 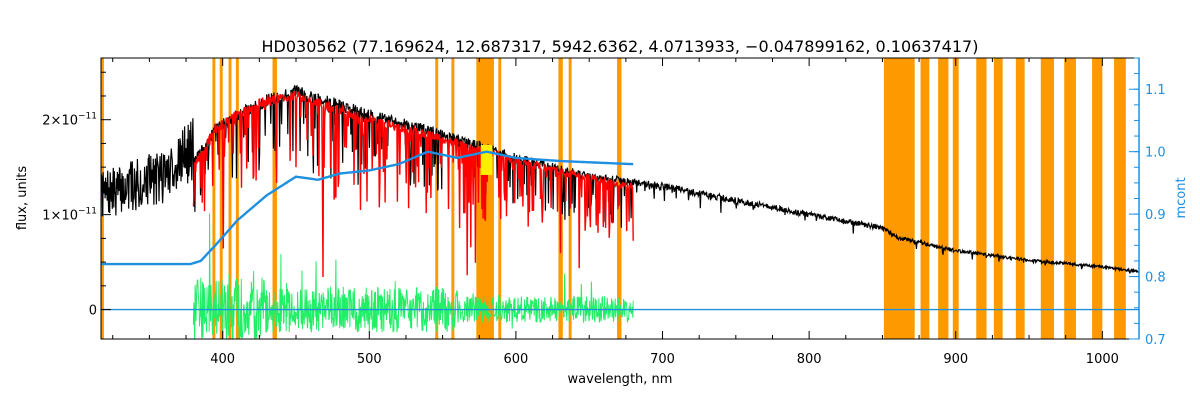 I want to click on residual-series, so click(x=413, y=276).